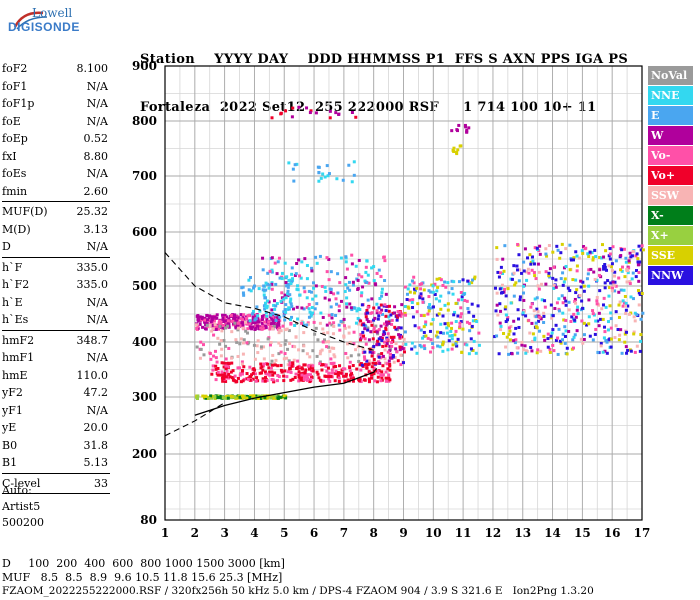 This screenshot has height=600, width=700. I want to click on param-value: 8.80, so click(96, 156).